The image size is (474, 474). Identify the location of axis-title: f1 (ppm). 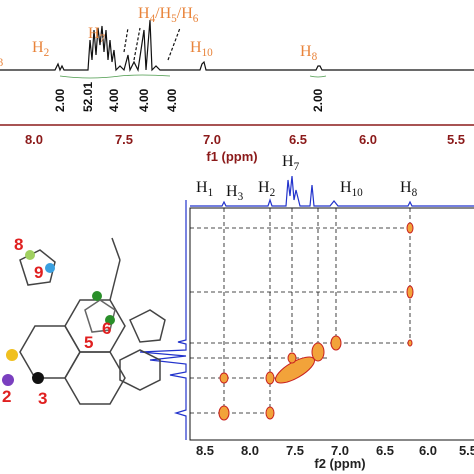
(231, 156).